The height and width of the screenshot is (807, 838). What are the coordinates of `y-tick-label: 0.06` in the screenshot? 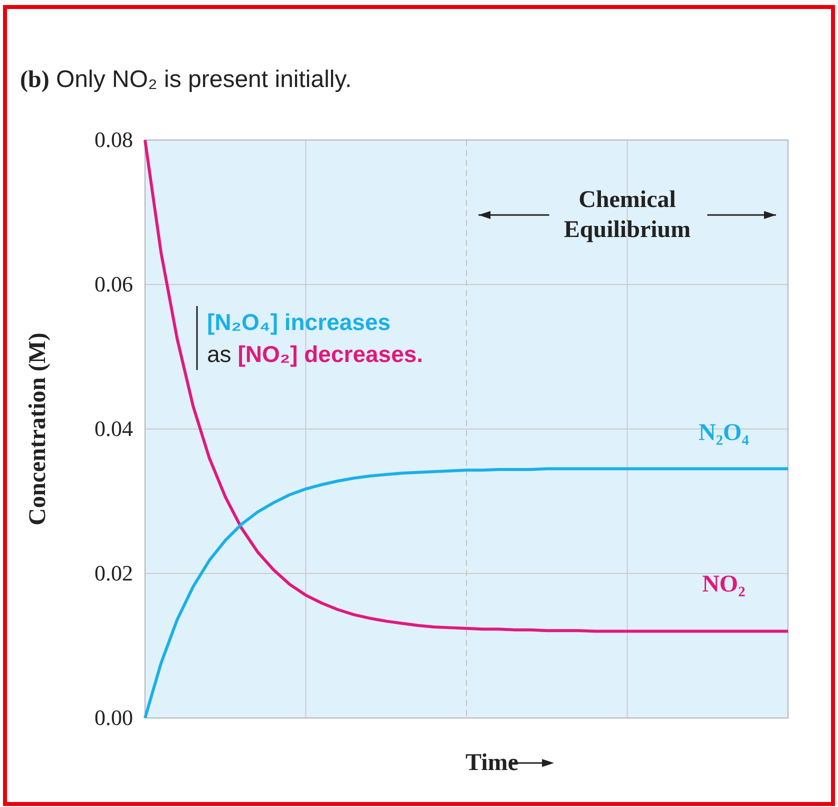 It's located at (113, 284).